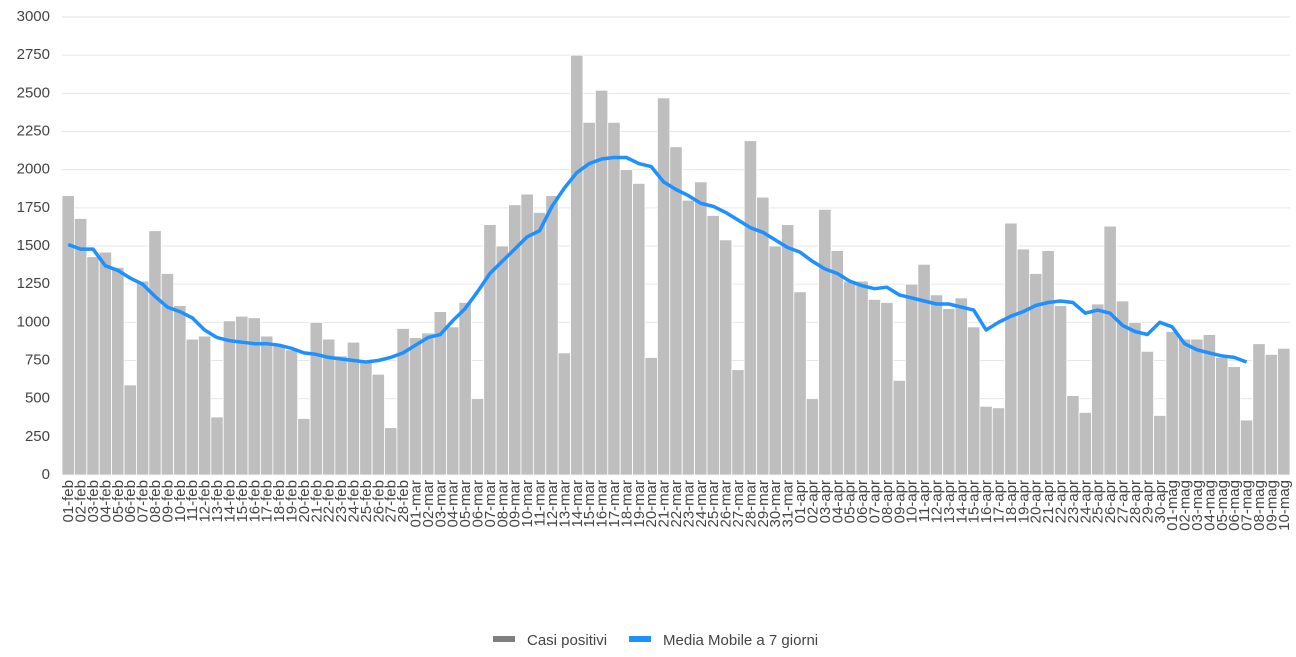 Image resolution: width=1296 pixels, height=657 pixels. Describe the element at coordinates (37, 359) in the screenshot. I see `y-tick-label: 750` at that location.